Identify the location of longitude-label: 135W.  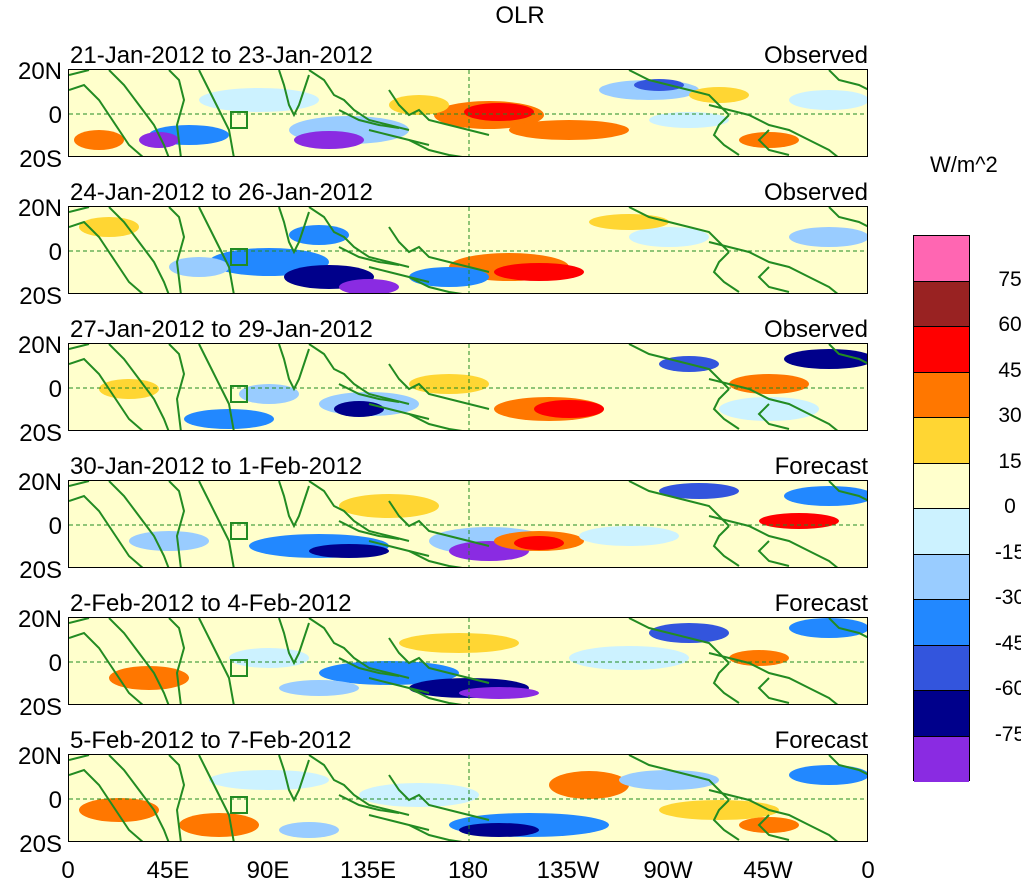
(568, 870).